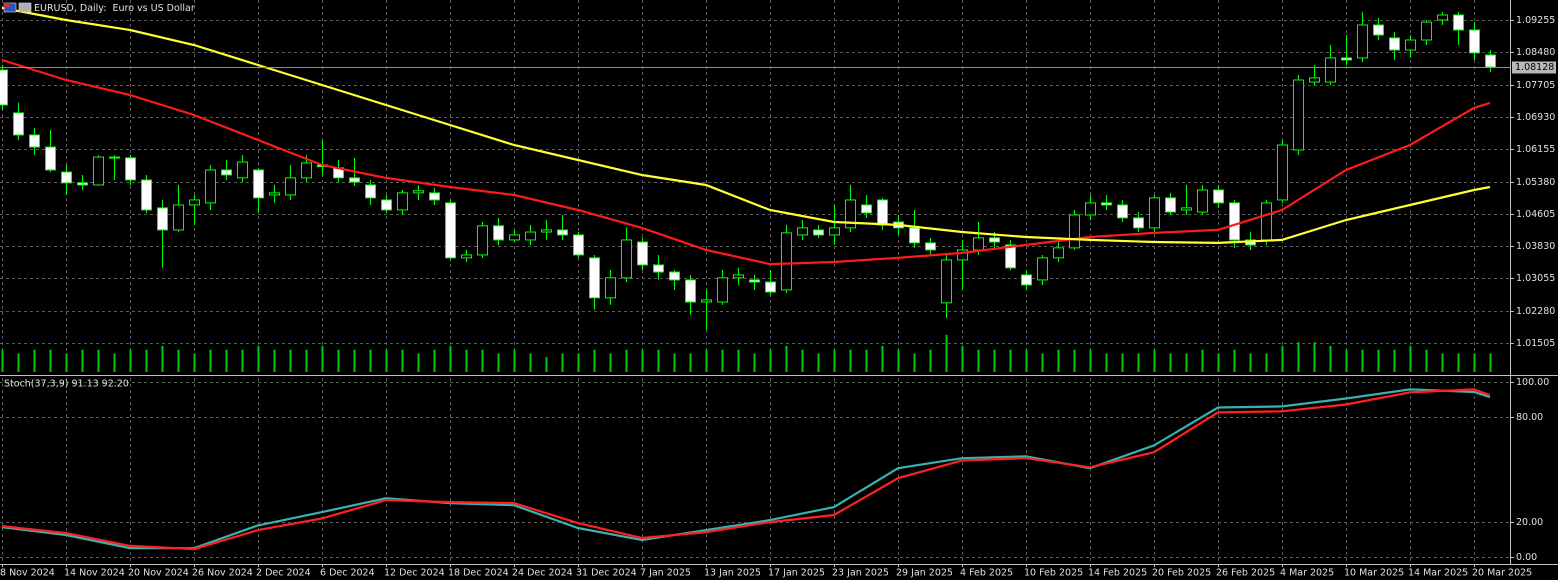 The image size is (1558, 580). What do you see at coordinates (478, 573) in the screenshot?
I see `x-tick-label: 18 Dec 2024` at bounding box center [478, 573].